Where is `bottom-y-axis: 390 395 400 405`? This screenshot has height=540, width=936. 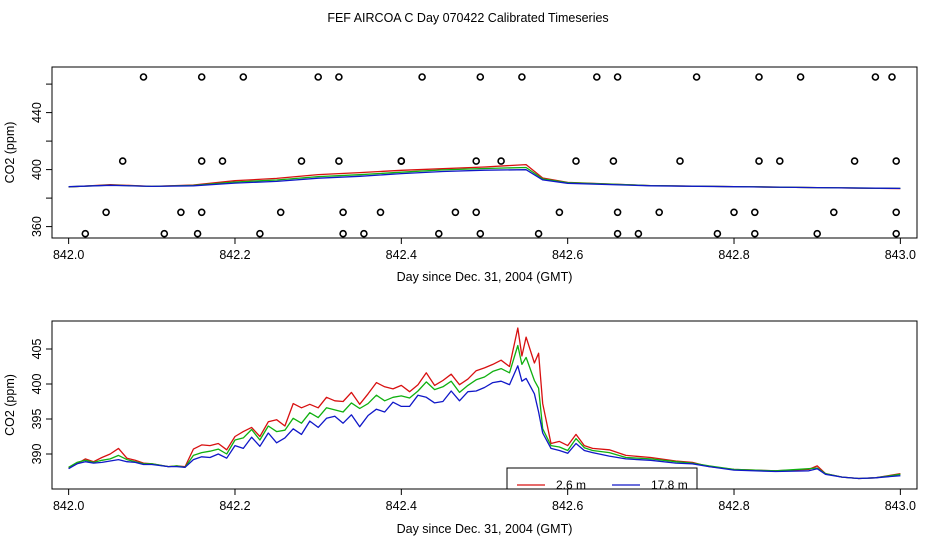 bottom-y-axis: 390 395 400 405 is located at coordinates (41, 402).